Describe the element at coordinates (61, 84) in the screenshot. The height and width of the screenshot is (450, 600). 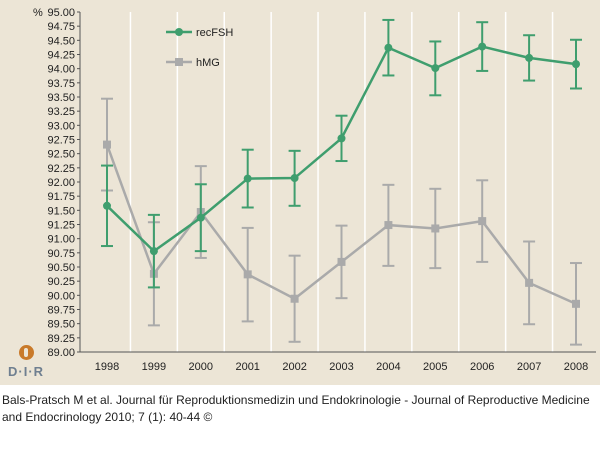
I see `y-tick-label: 93.75` at that location.